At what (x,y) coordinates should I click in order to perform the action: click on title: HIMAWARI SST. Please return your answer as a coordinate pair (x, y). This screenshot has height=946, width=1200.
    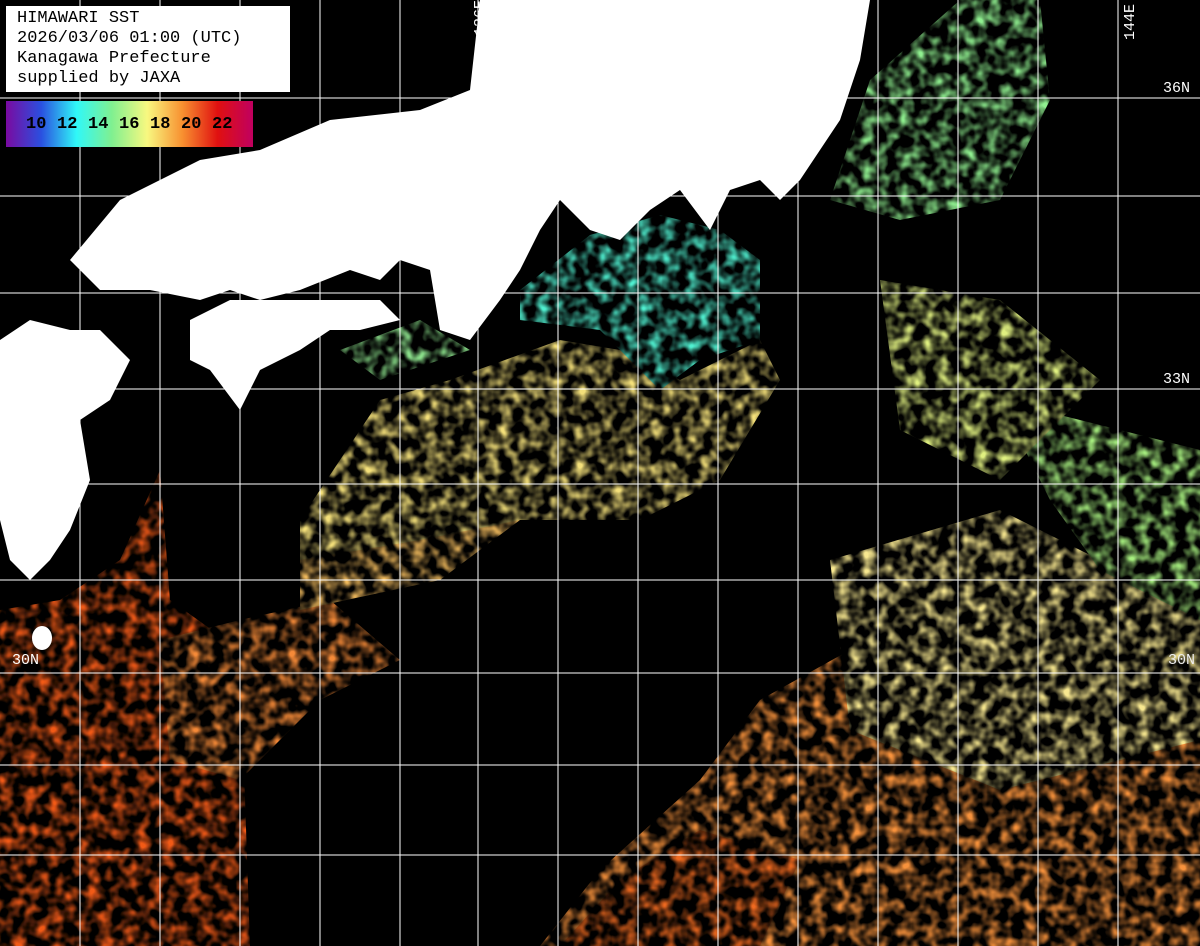
    Looking at the image, I should click on (78, 18).